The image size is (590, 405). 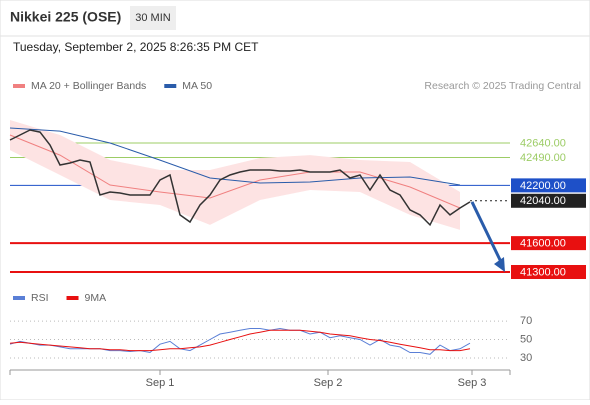 What do you see at coordinates (543, 186) in the screenshot?
I see `level-label: 42200.00` at bounding box center [543, 186].